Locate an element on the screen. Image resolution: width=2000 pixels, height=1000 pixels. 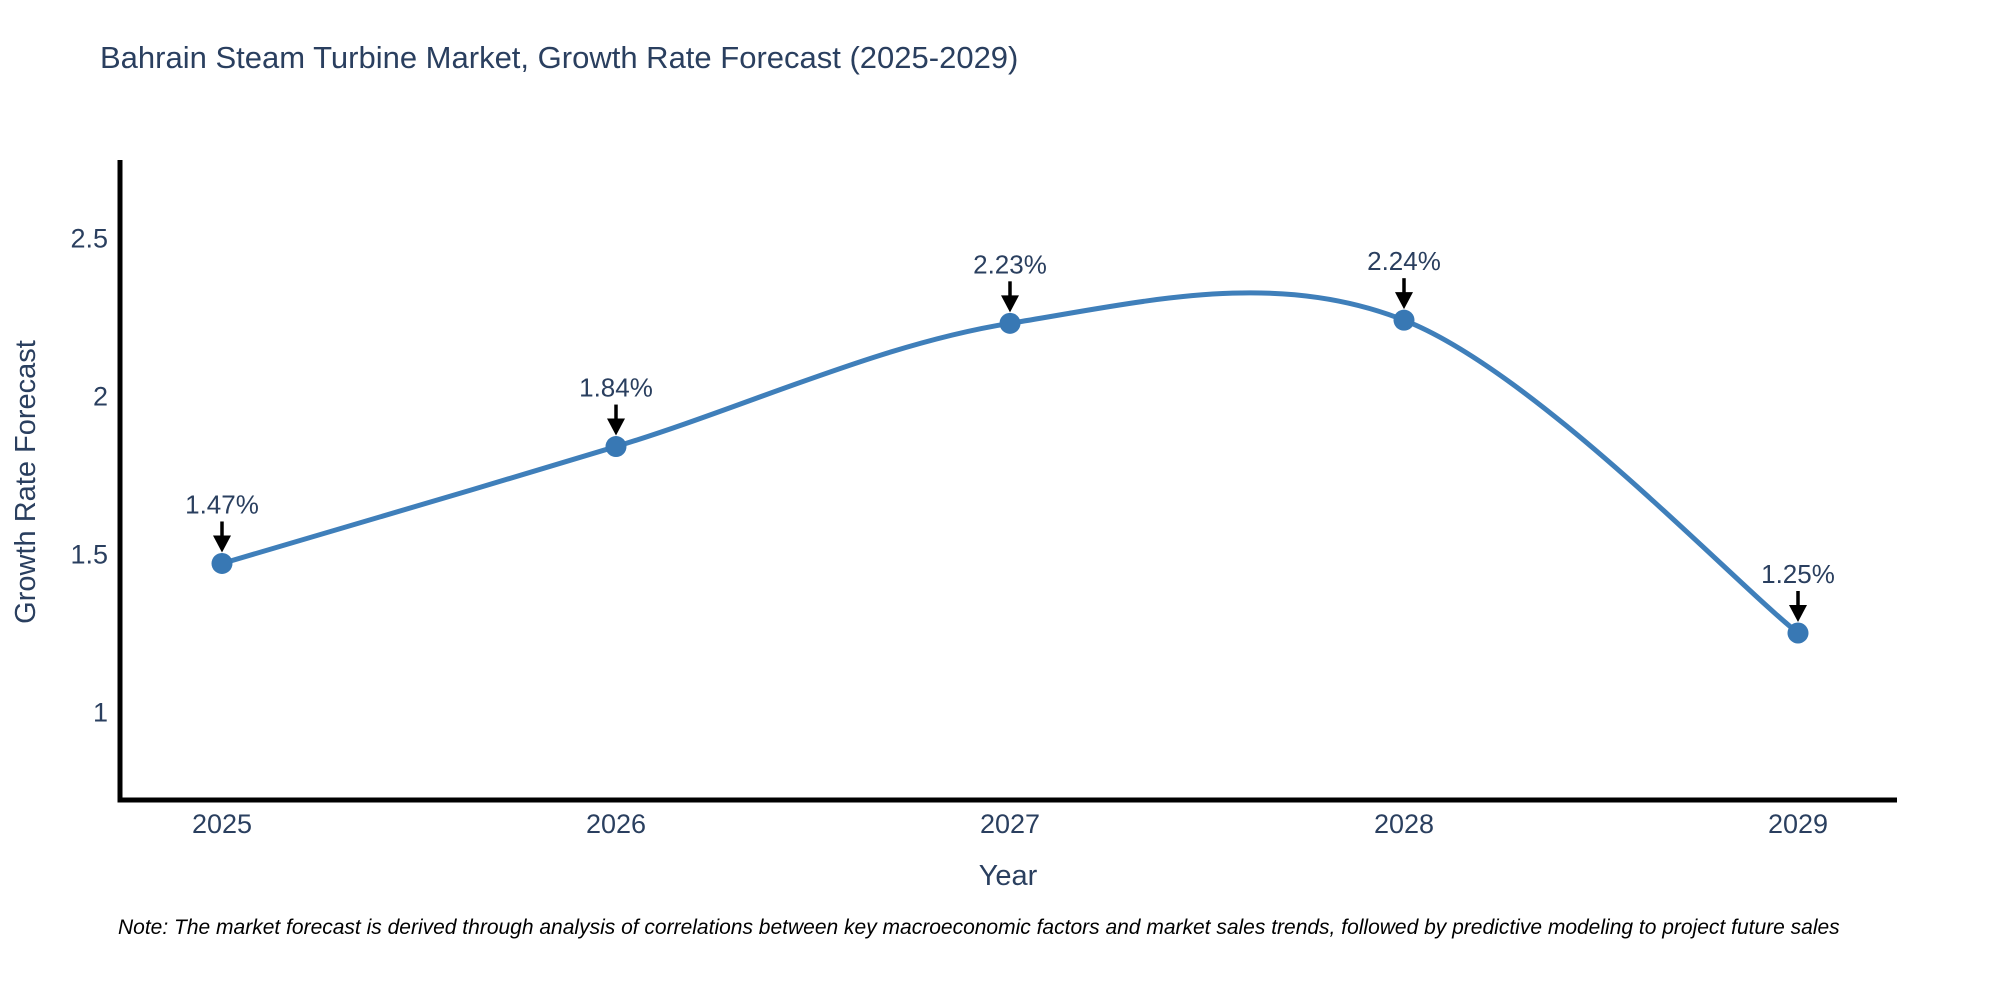
x-tick-label: 2025 is located at coordinates (222, 824).